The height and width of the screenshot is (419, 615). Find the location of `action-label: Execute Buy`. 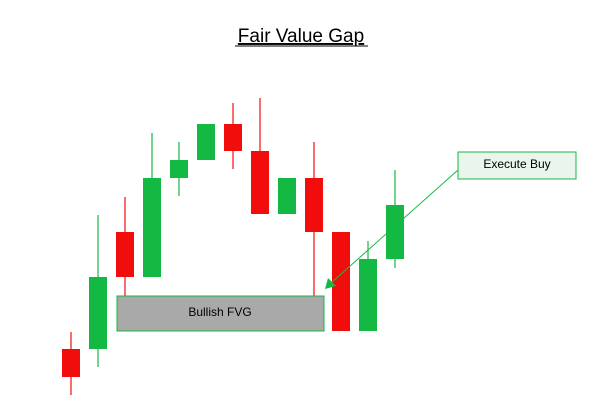

action-label: Execute Buy is located at coordinates (516, 164).